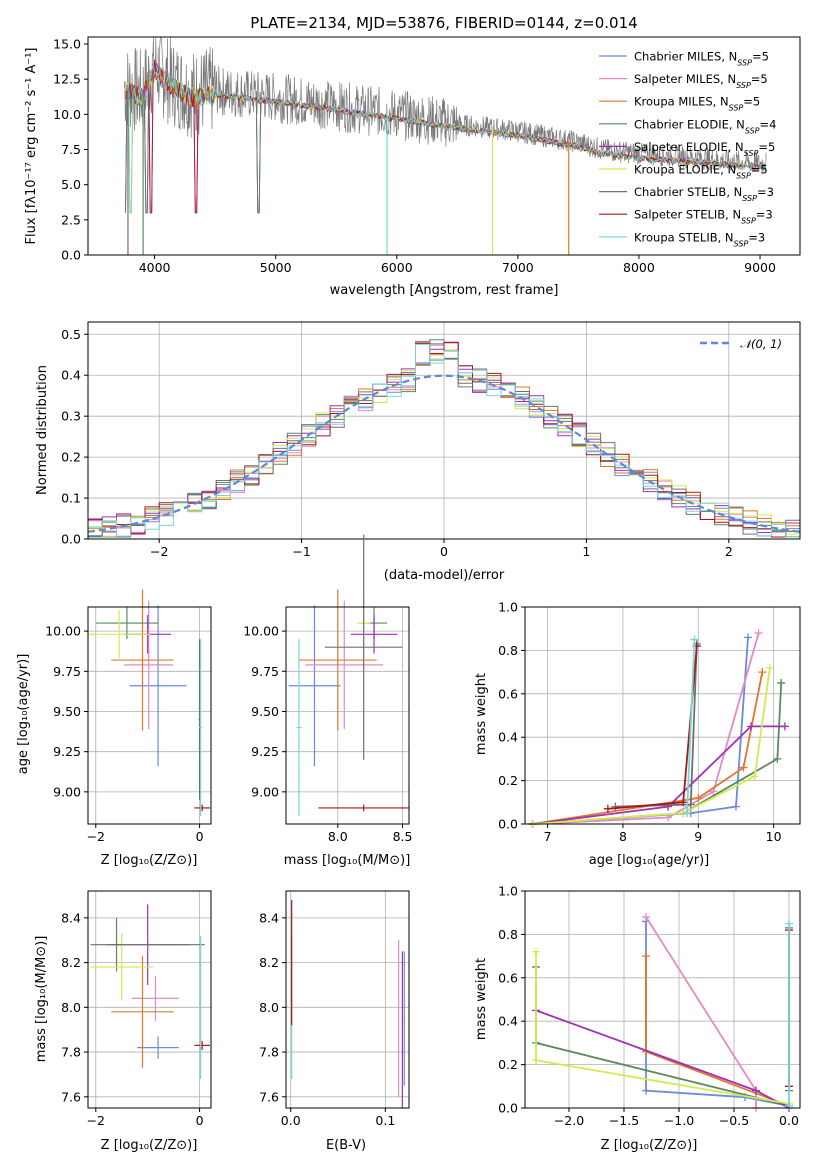 The width and height of the screenshot is (819, 1170). What do you see at coordinates (96, 1120) in the screenshot?
I see `x-tick-label: −2` at bounding box center [96, 1120].